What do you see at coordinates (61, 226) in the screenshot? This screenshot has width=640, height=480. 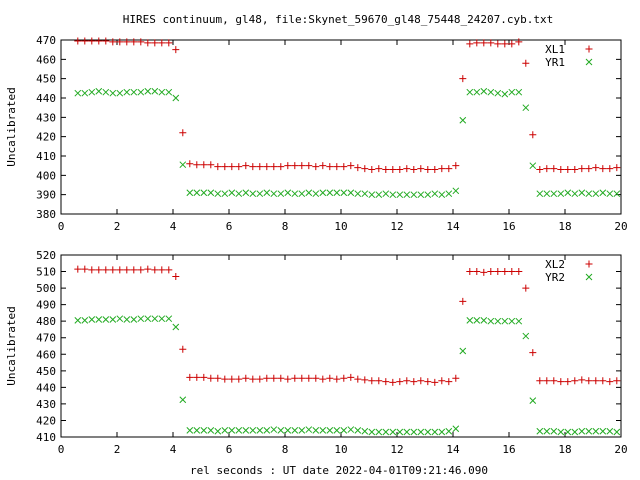 I see `x-tick-label: 0` at bounding box center [61, 226].